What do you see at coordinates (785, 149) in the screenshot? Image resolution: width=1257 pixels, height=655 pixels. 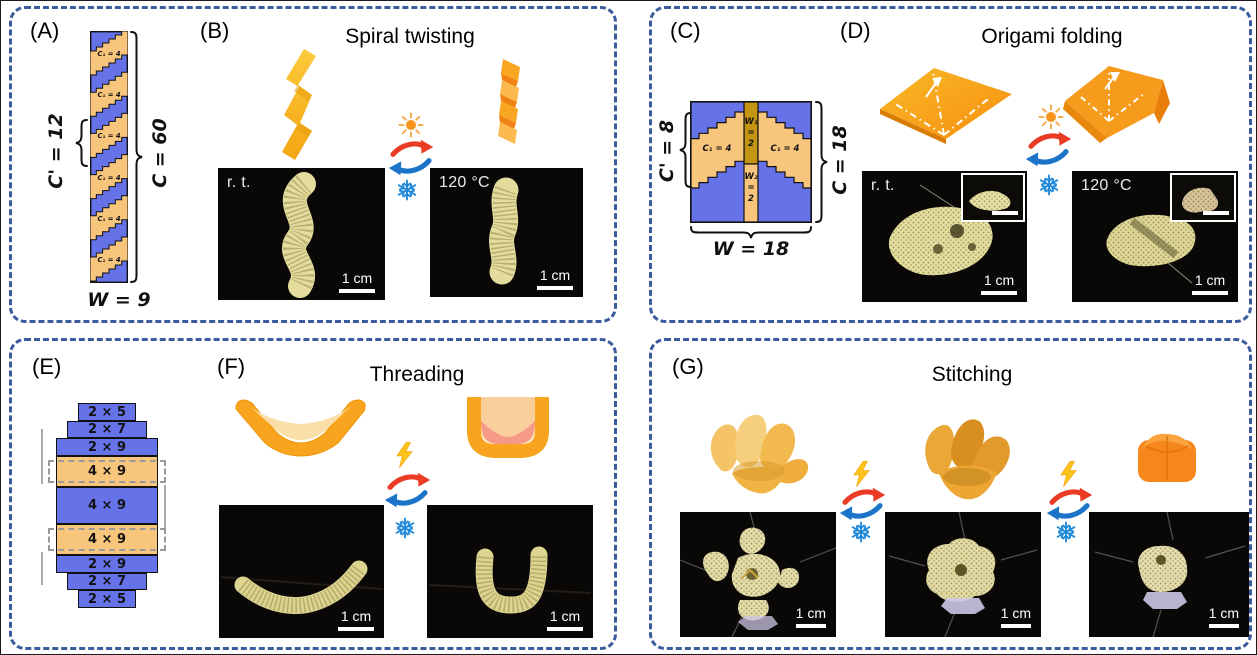 I see `c1-right-label: C₁ = 4` at bounding box center [785, 149].